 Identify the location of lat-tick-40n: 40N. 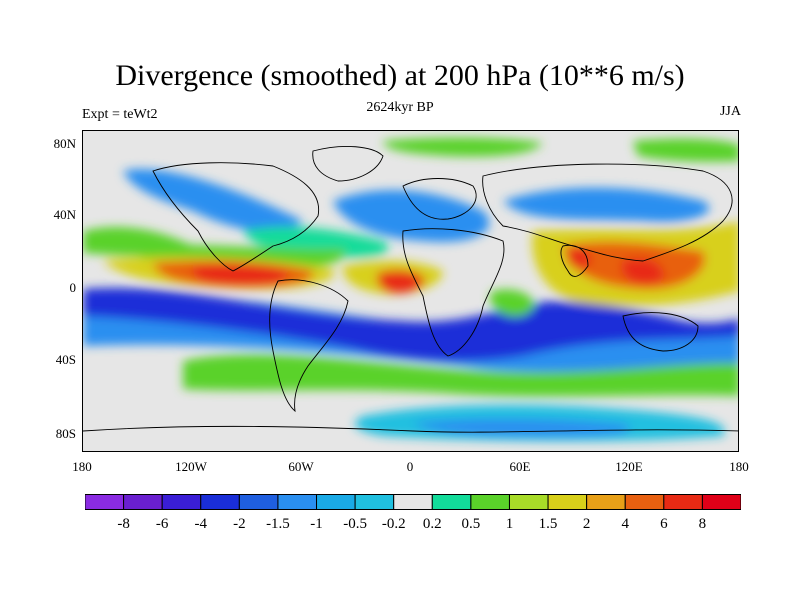
(64, 214).